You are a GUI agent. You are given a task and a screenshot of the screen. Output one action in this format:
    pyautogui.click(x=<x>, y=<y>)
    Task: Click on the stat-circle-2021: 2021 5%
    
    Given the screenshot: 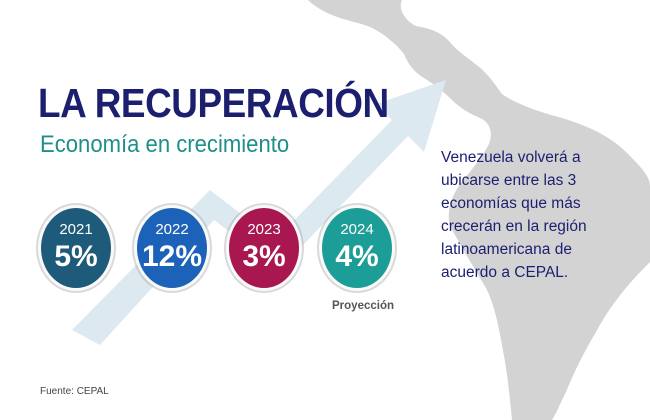 What is the action you would take?
    pyautogui.click(x=76, y=248)
    